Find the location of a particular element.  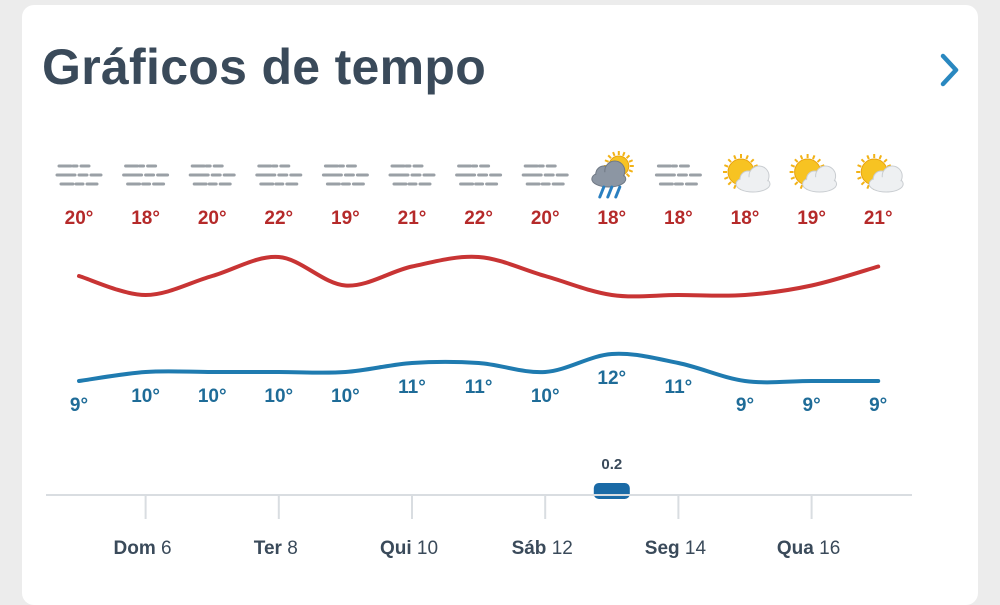

day-label: Qui 10 is located at coordinates (409, 548).